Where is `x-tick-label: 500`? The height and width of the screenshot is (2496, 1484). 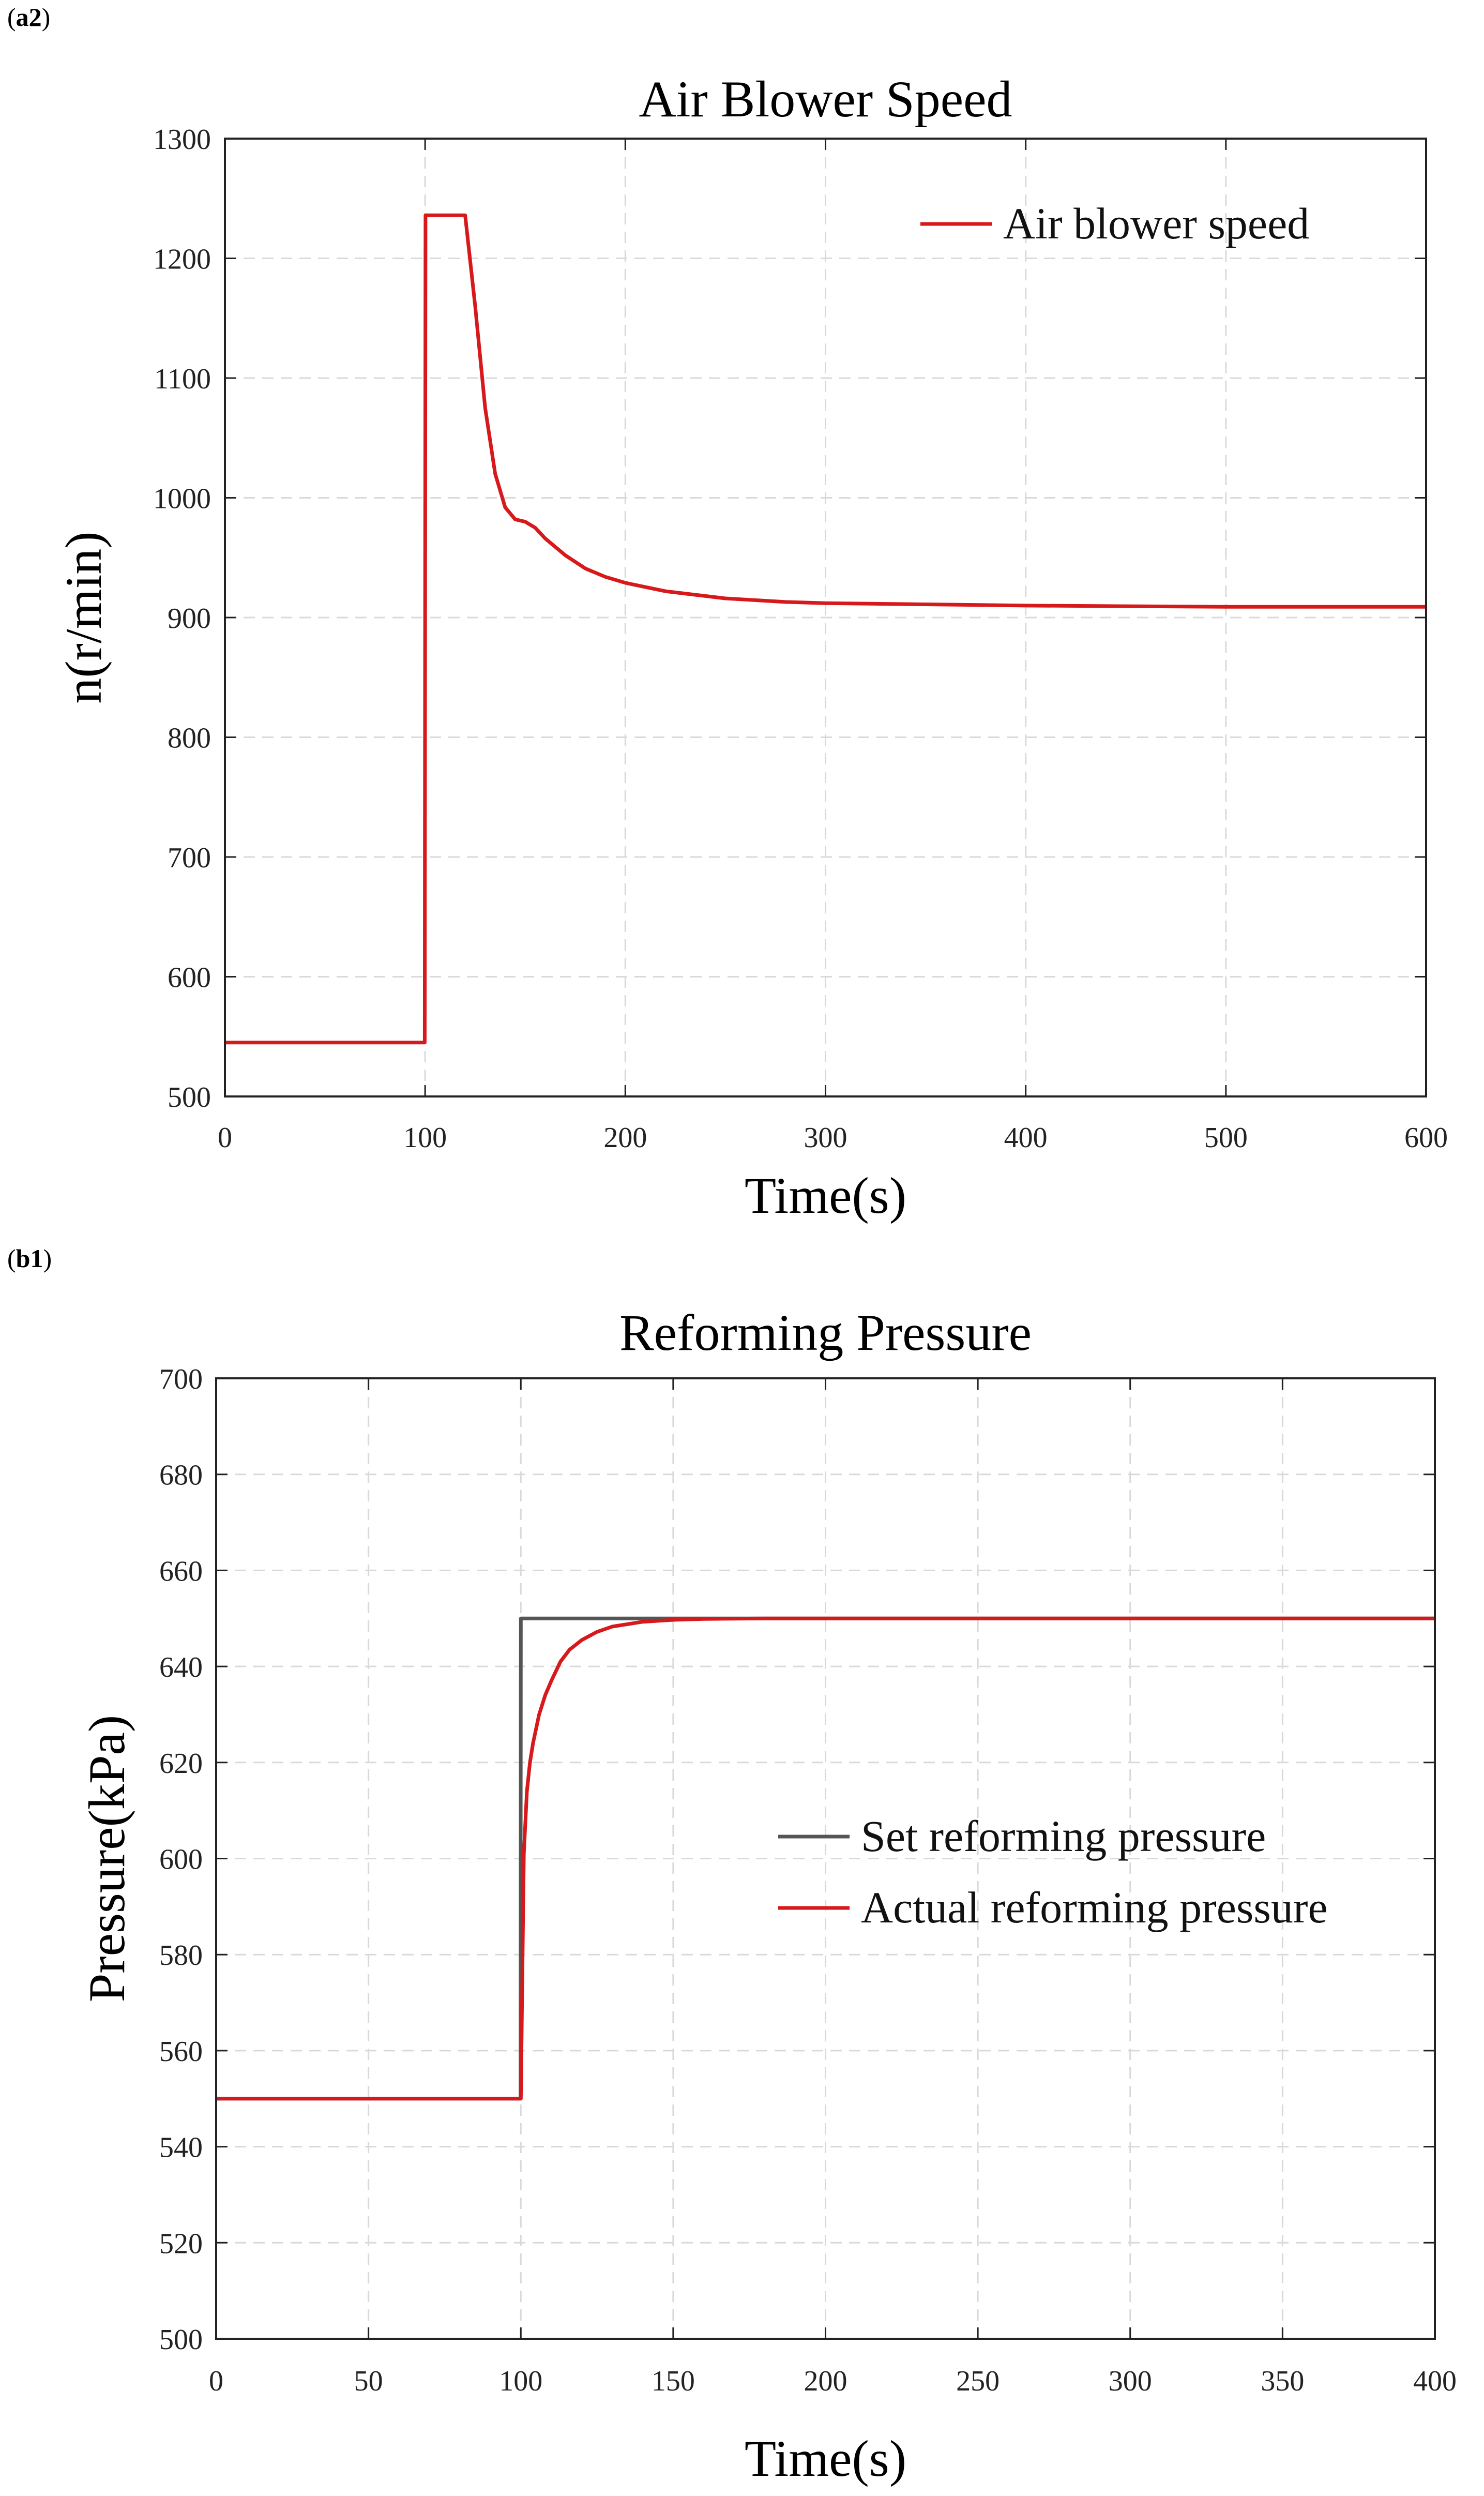
x-tick-label: 500 is located at coordinates (1226, 1138).